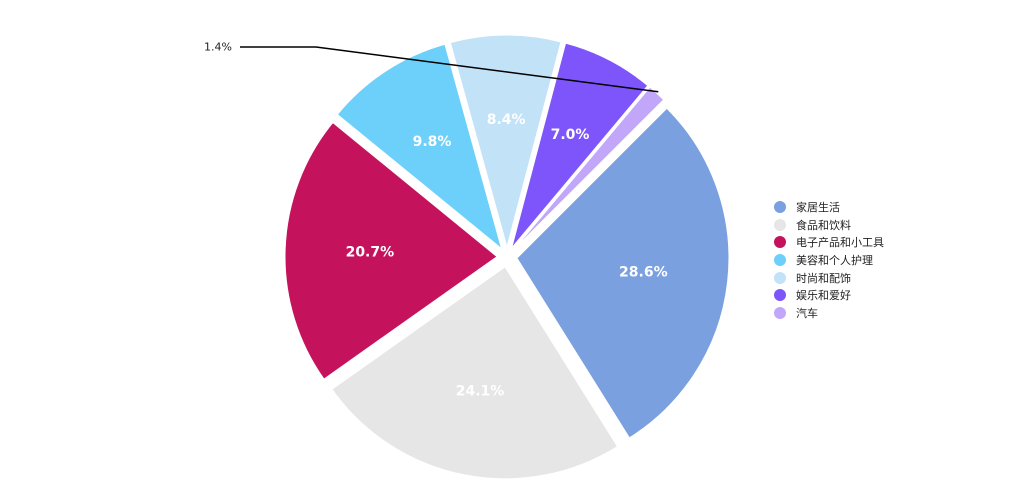  Describe the element at coordinates (449, 69) in the screenshot. I see `leader-line` at that location.